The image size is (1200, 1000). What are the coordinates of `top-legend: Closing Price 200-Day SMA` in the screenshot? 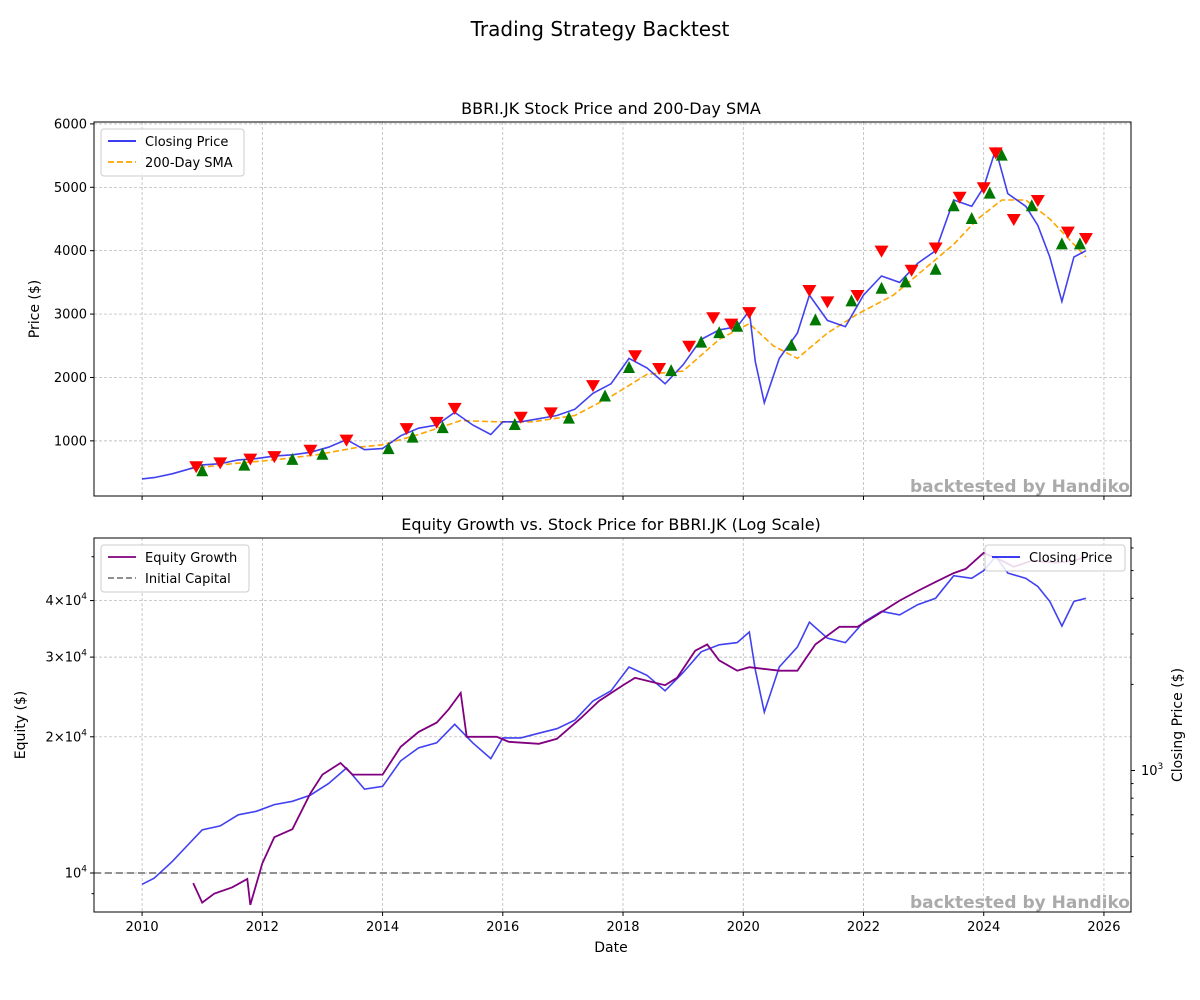 It's located at (172, 152).